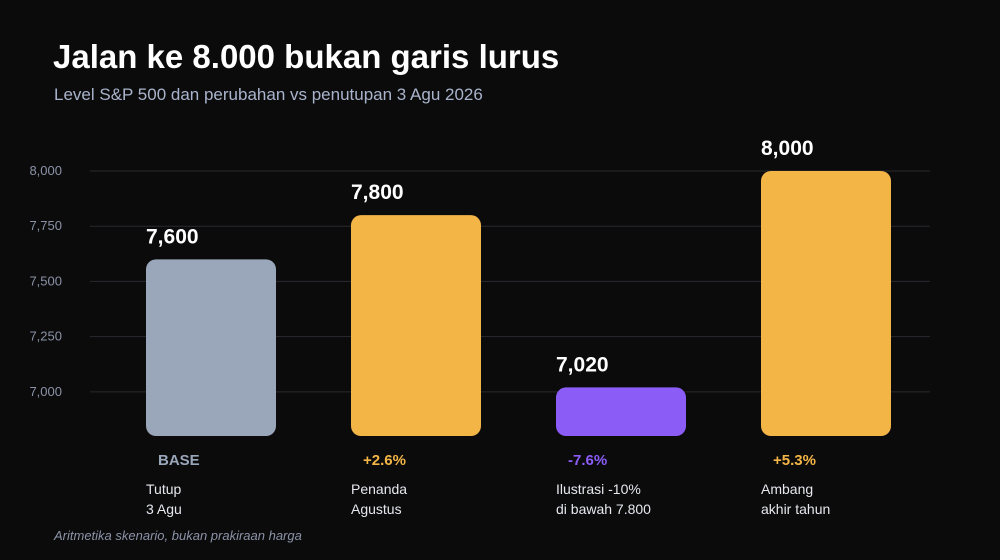 The image size is (1000, 560). I want to click on change-label: -7.6%, so click(587, 460).